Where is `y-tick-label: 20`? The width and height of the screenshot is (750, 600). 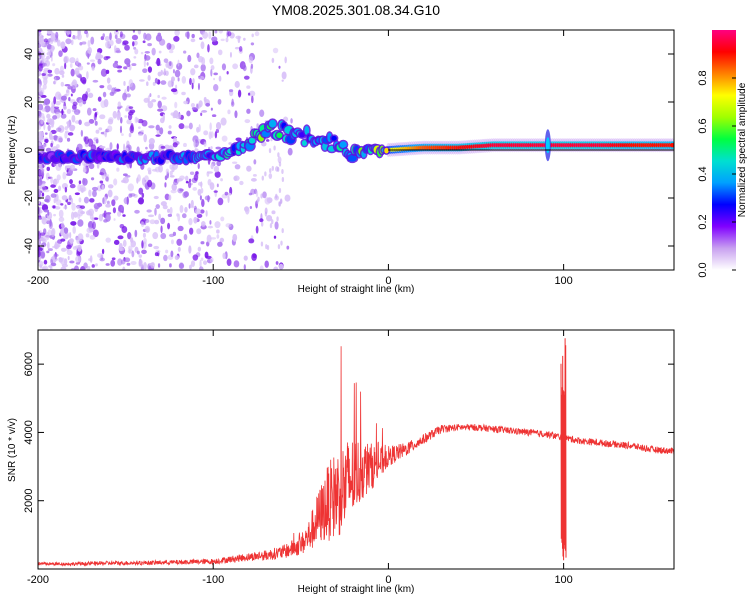
y-tick-label: 20 is located at coordinates (29, 102).